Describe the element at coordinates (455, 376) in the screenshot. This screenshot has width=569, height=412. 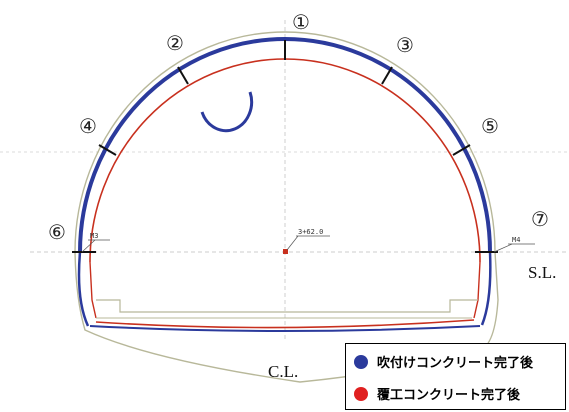
I see `legend: 吹付けコンクリート完了後 覆工コンクリート完了後` at that location.